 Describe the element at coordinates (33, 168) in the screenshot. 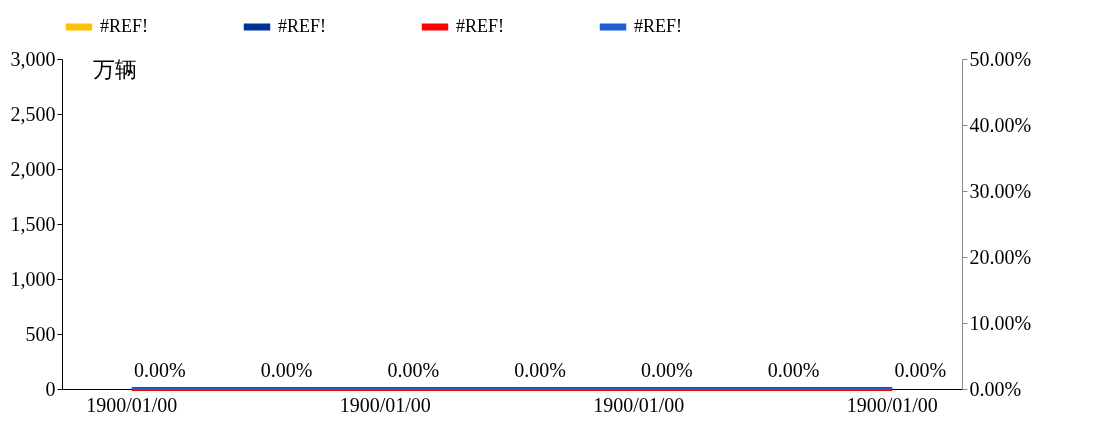

I see `y-tick-label: 2,000` at that location.